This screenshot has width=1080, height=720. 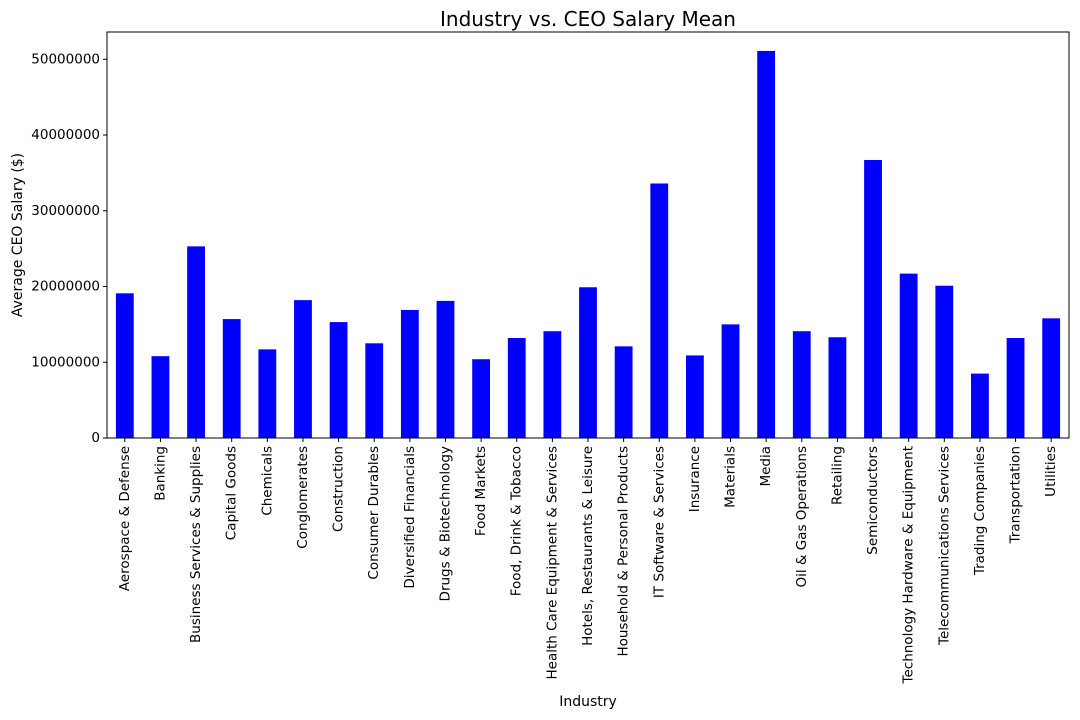 I want to click on x-tick-label: Media, so click(x=766, y=466).